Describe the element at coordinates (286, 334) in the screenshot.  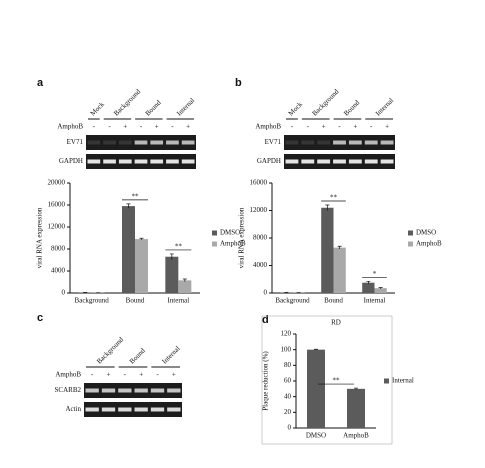
I see `y-tick-label: 120` at that location.